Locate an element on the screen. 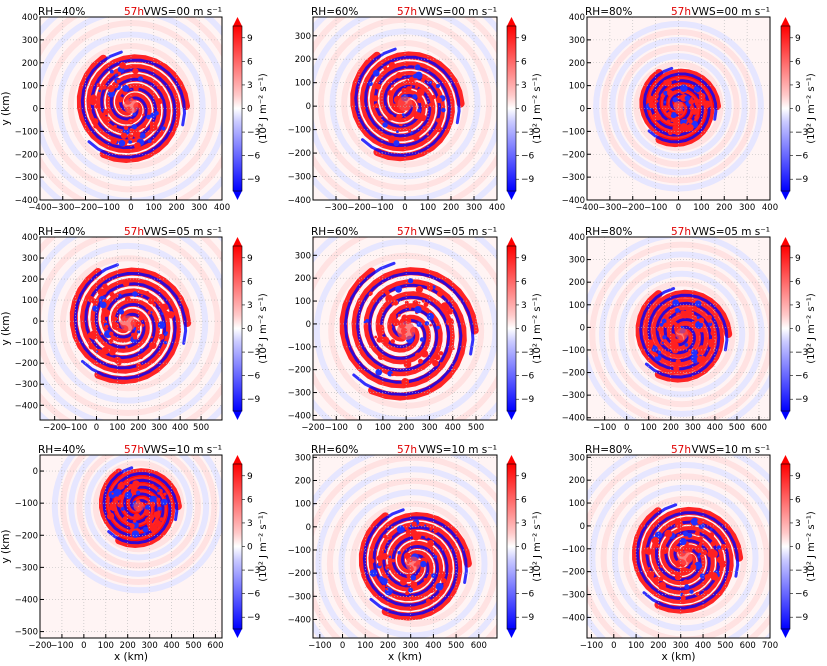  x-tick-label: 600 is located at coordinates (759, 428).